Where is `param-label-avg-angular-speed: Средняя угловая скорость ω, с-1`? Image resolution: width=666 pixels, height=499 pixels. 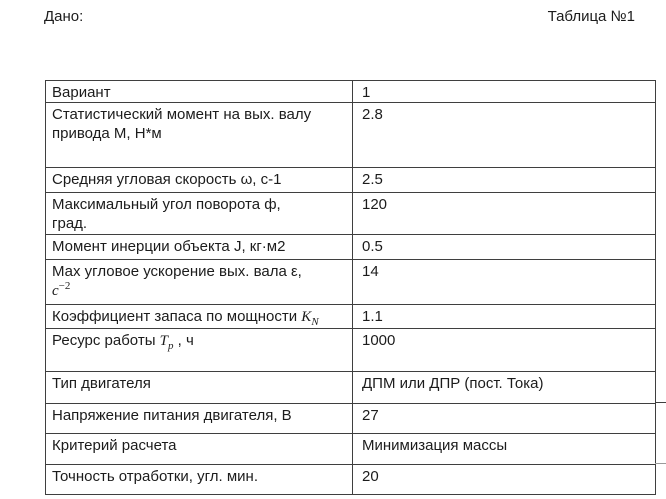
param-label-avg-angular-speed: Средняя угловая скорость ω, с-1 is located at coordinates (199, 180).